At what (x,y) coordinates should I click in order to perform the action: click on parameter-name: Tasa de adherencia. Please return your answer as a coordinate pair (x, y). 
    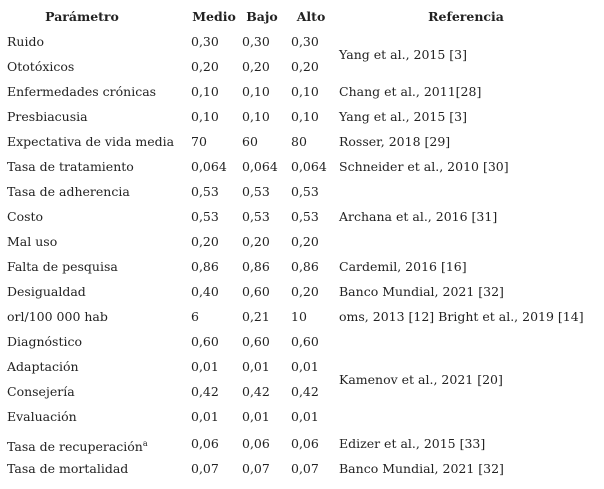
    Looking at the image, I should click on (68, 191).